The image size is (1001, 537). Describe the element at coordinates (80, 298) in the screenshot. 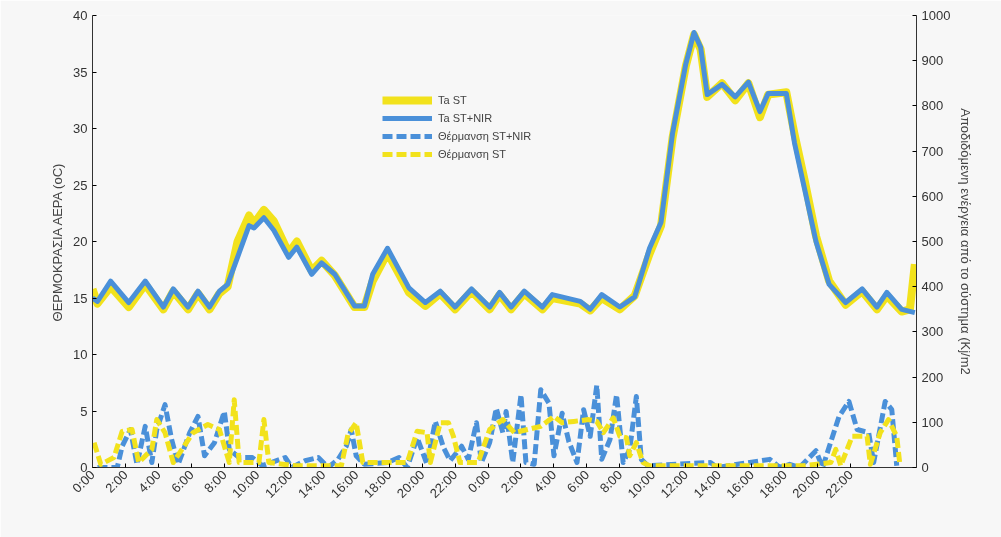

I see `y-tick-label: 15` at that location.